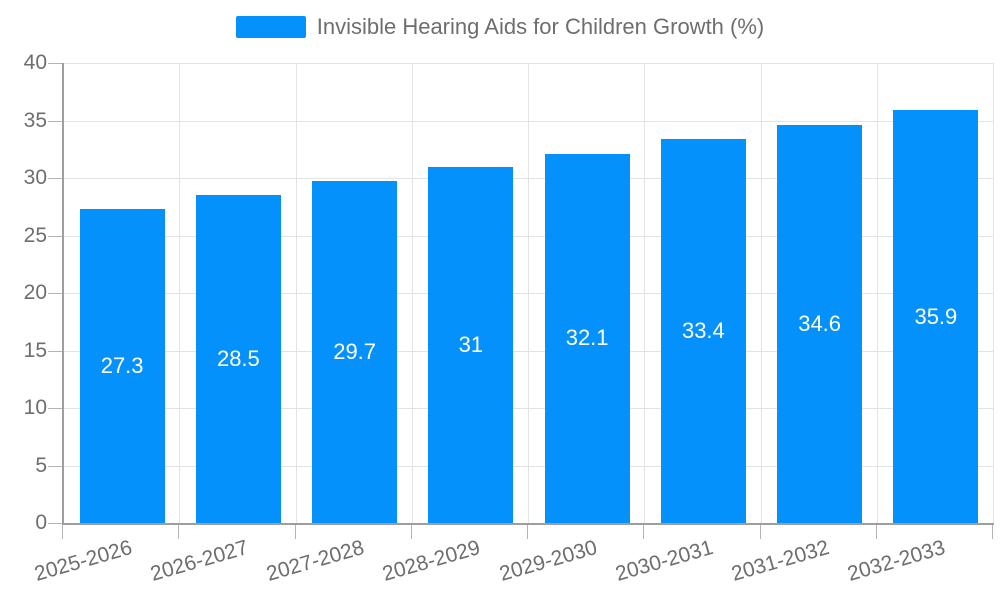 This screenshot has height=600, width=1000. What do you see at coordinates (35, 235) in the screenshot?
I see `y-axis-tick-label: 25` at bounding box center [35, 235].